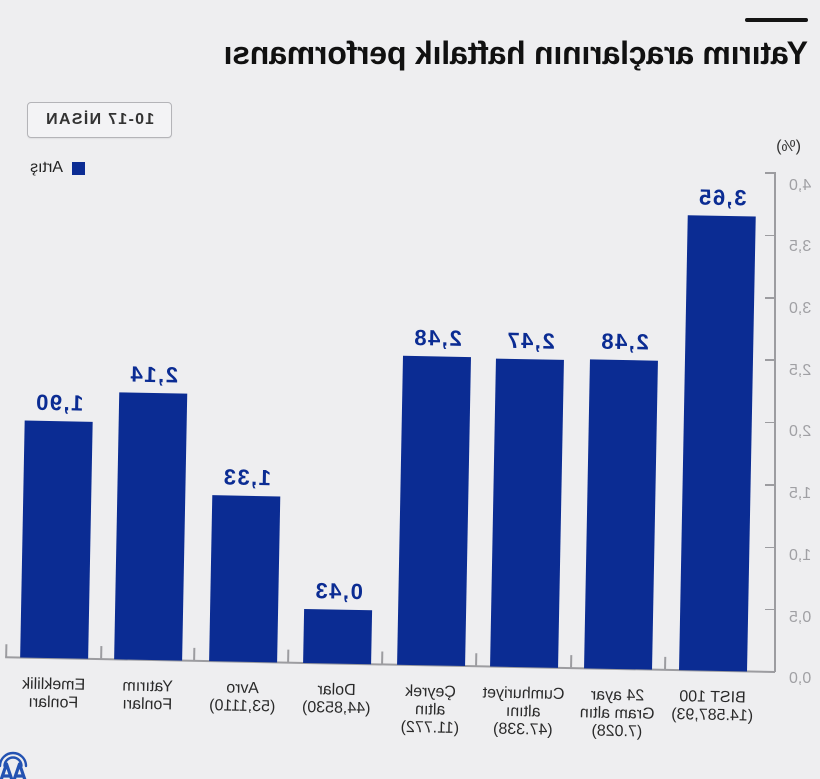 The height and width of the screenshot is (779, 820). Describe the element at coordinates (14, 762) in the screenshot. I see `aa-logo-icon` at that location.